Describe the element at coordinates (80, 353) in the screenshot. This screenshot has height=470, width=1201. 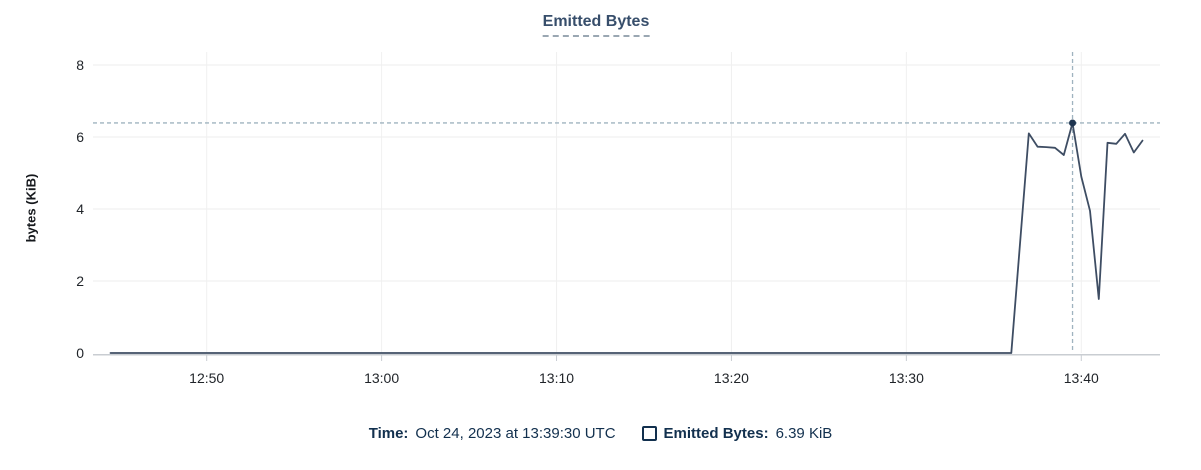
I see `y-tick-label: 0` at that location.